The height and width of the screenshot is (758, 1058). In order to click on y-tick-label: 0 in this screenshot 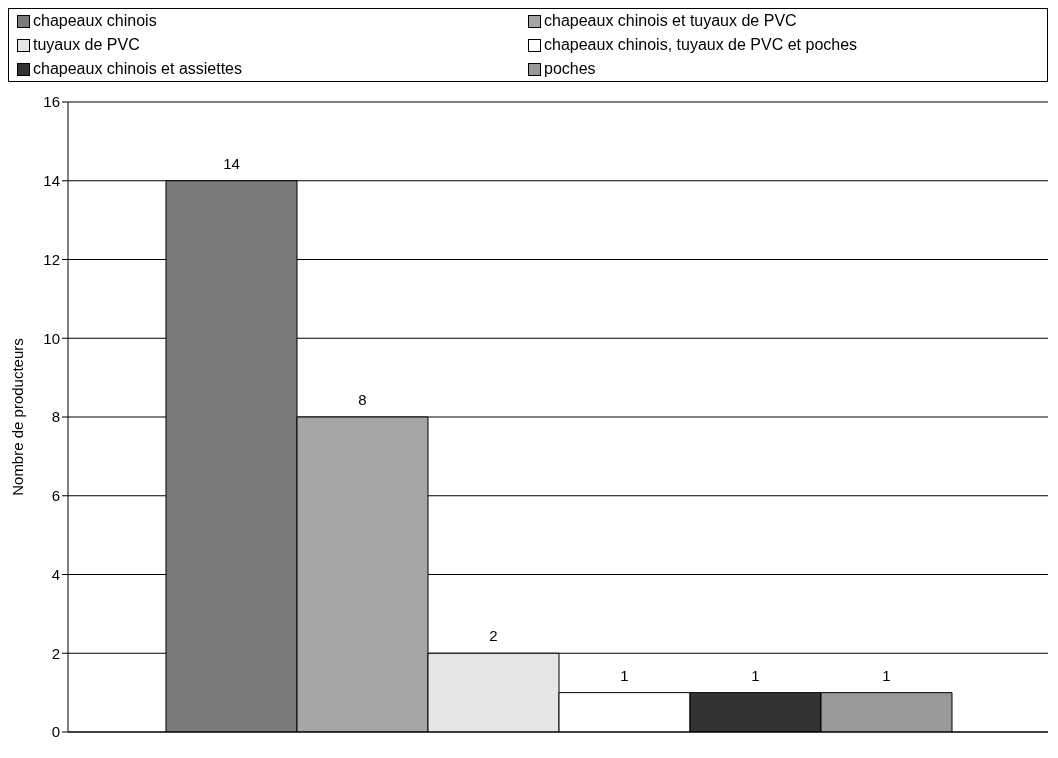, I will do `click(55, 732)`.